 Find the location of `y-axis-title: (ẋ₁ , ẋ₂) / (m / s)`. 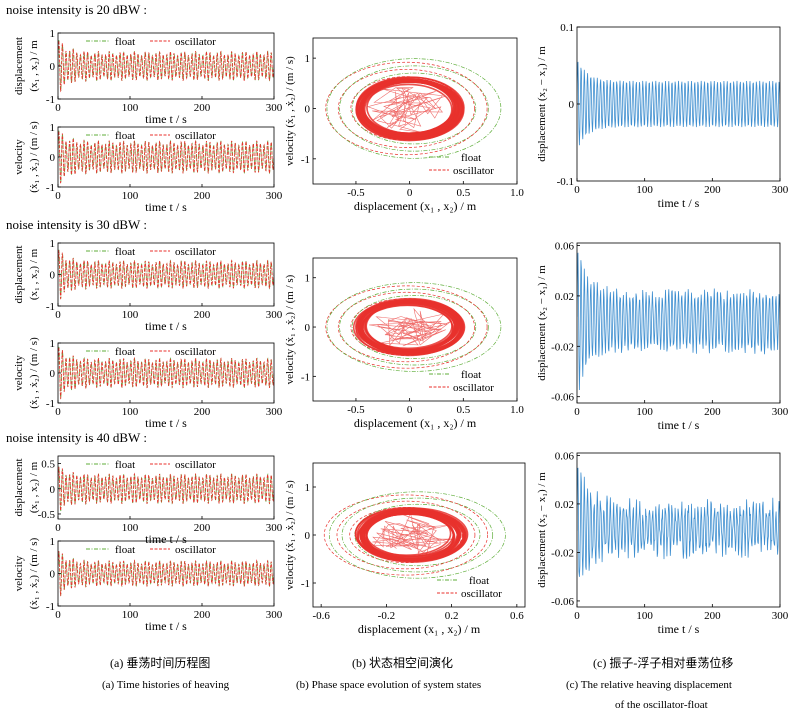

y-axis-title: (ẋ₁ , ẋ₂) / (m / s) is located at coordinates (34, 573).